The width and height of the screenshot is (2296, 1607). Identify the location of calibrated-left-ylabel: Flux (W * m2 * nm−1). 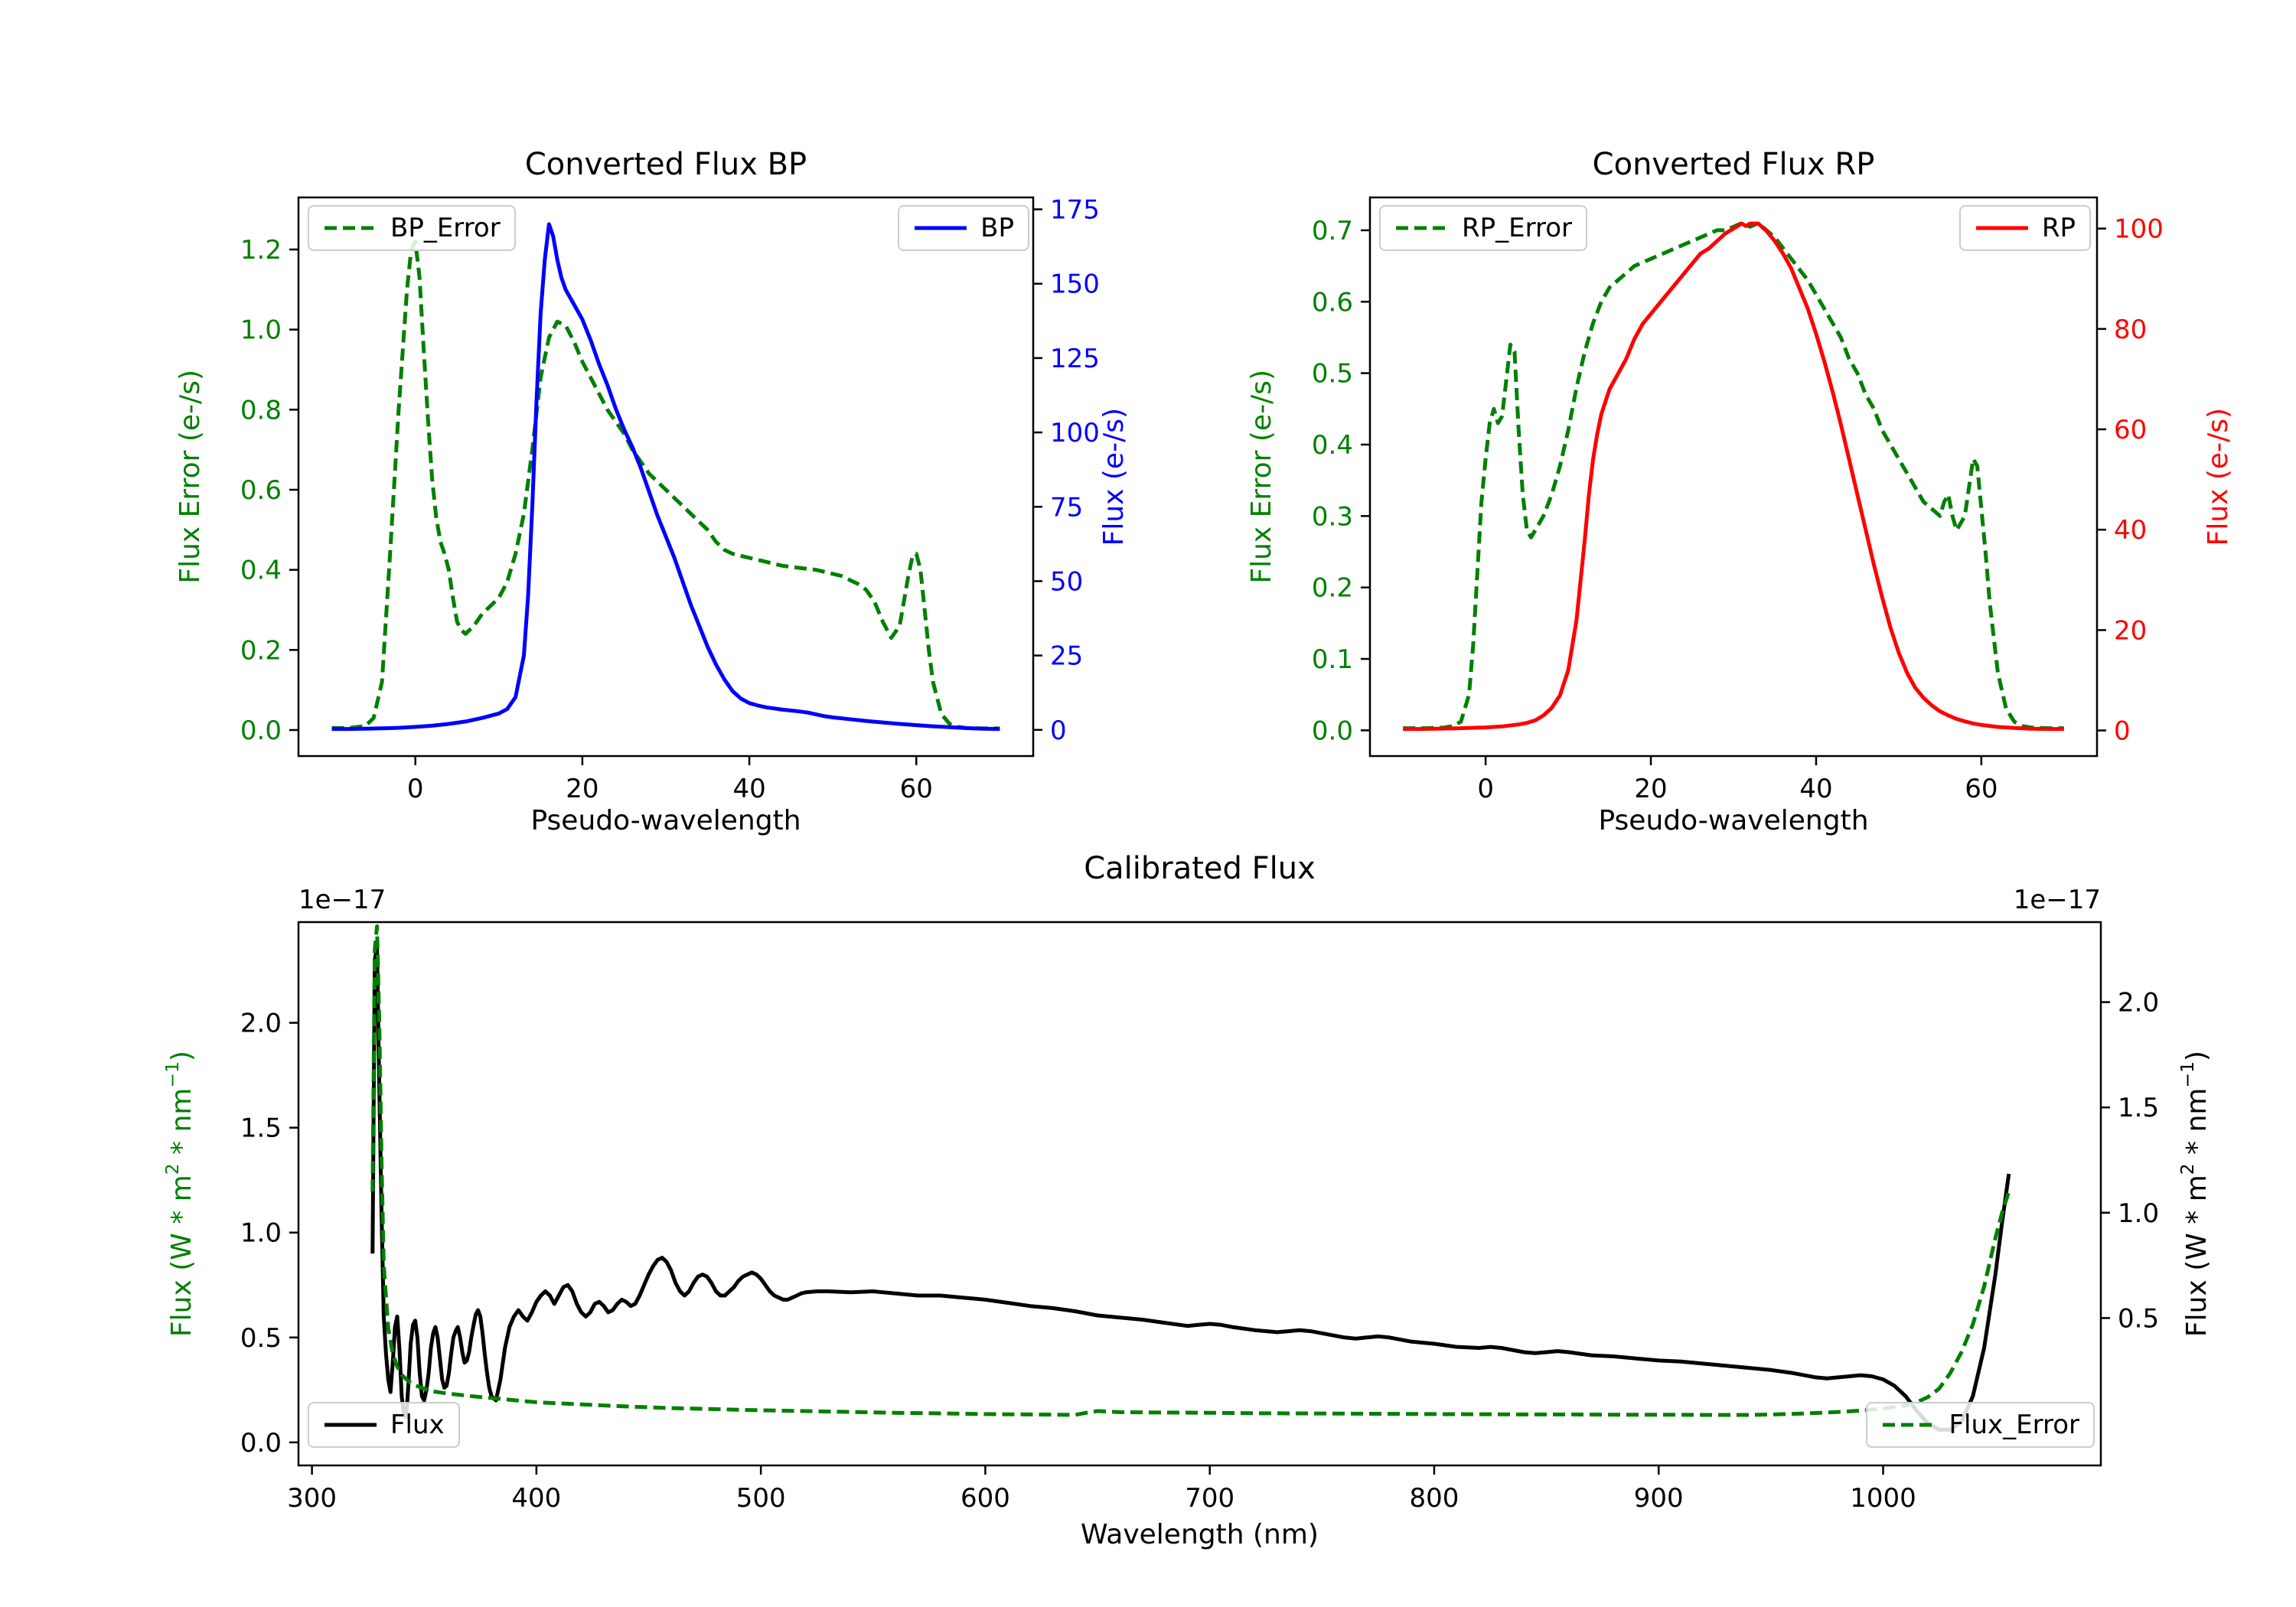
(179, 1193).